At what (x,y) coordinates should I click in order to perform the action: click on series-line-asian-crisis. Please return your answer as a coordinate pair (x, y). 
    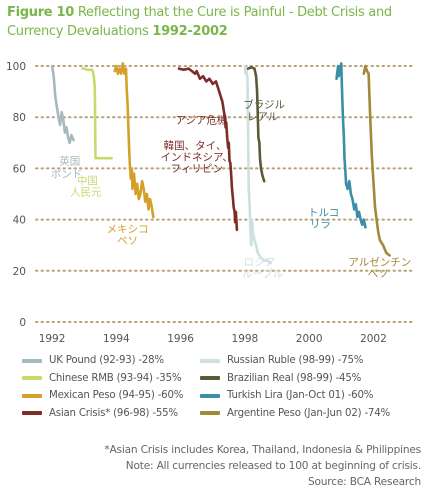
    Looking at the image, I should click on (208, 149).